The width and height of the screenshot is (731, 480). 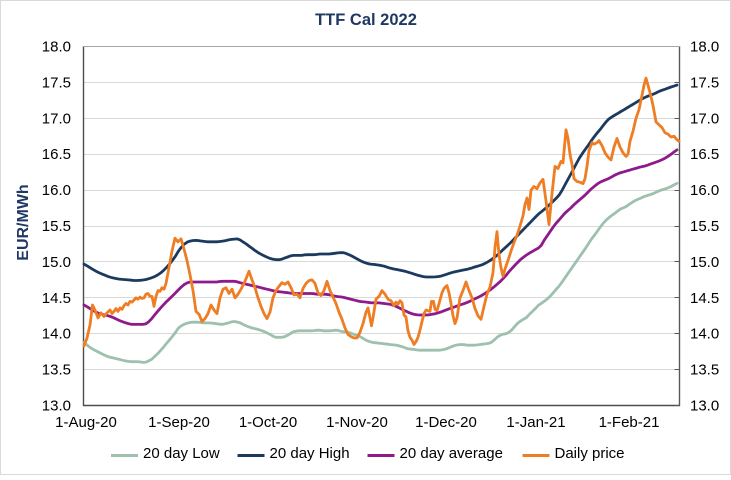 I want to click on svg-text: Daily price, so click(x=590, y=453).